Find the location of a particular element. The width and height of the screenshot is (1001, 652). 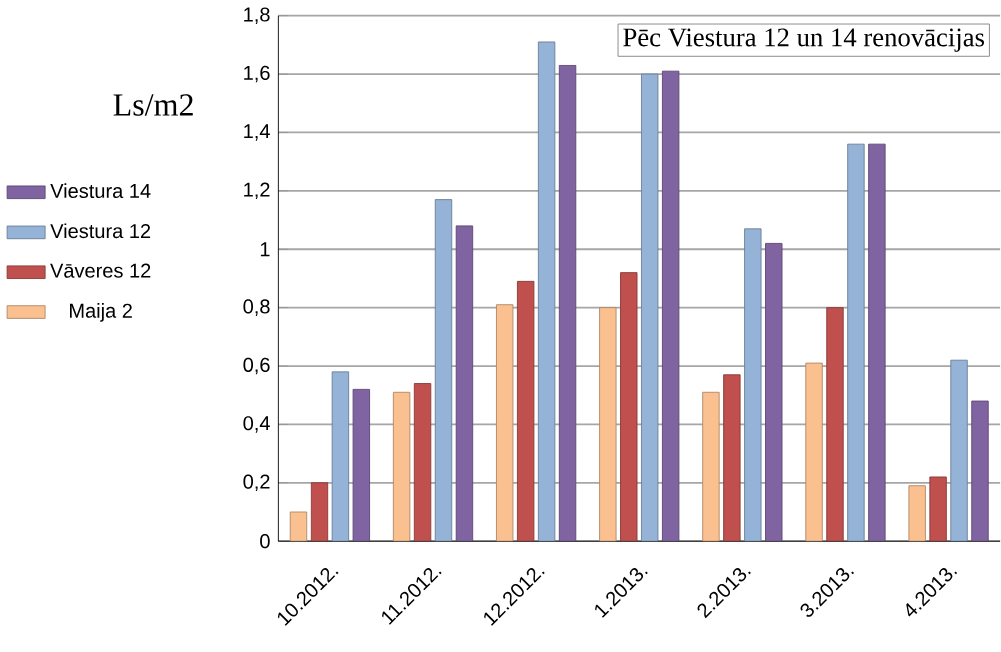

y-tick-label: 1,6 is located at coordinates (257, 74).